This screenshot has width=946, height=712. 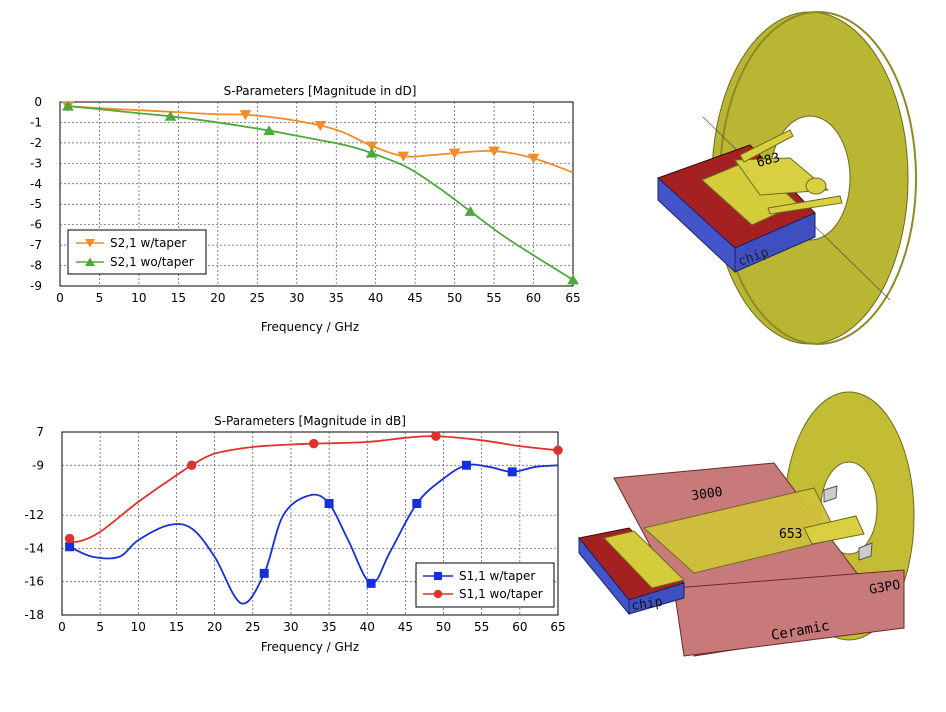 I want to click on y-tick-label: -3, so click(x=36, y=163).